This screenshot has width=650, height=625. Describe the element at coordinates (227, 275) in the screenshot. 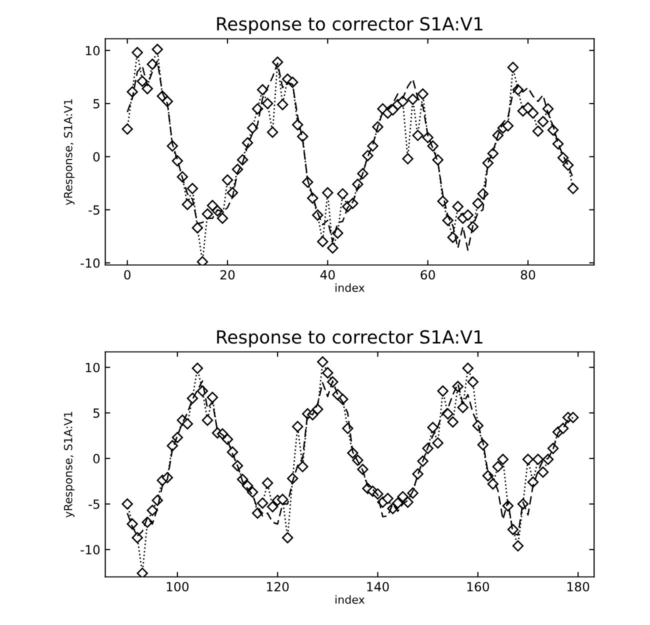

I see `x-tick-label: 20` at that location.